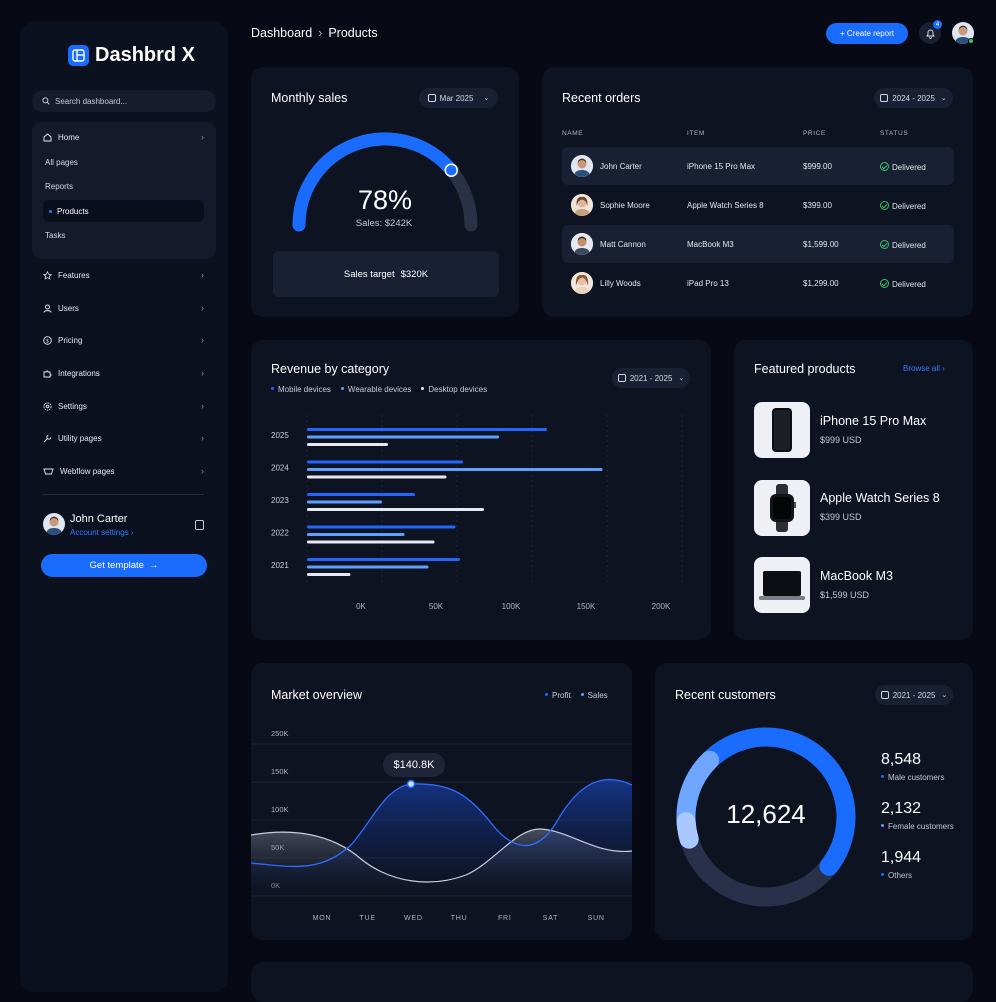  What do you see at coordinates (914, 695) in the screenshot?
I see `customers-period-select: 2021 - 2025 ⌄` at bounding box center [914, 695].